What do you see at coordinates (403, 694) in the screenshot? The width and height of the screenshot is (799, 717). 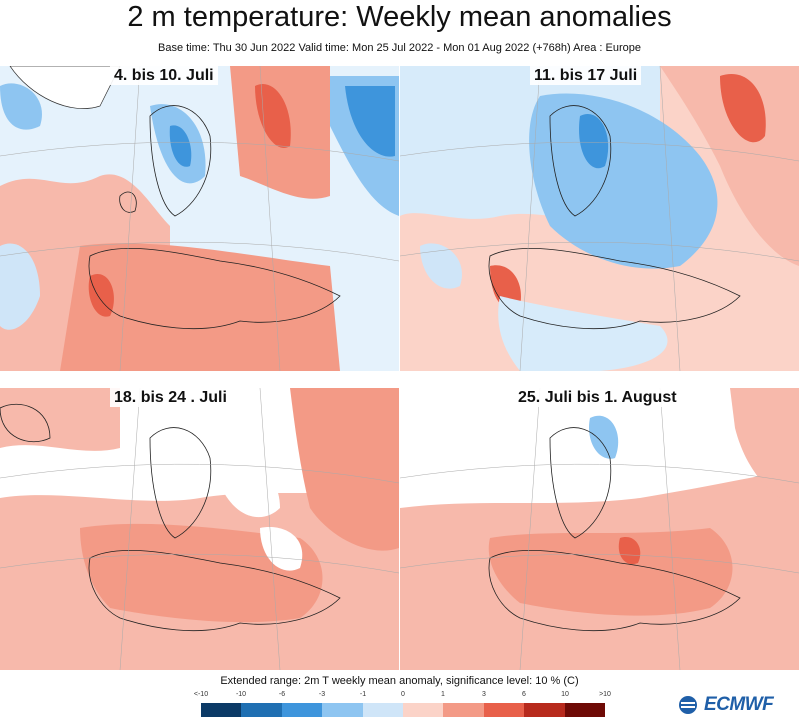 I see `legend-tick: 0` at bounding box center [403, 694].